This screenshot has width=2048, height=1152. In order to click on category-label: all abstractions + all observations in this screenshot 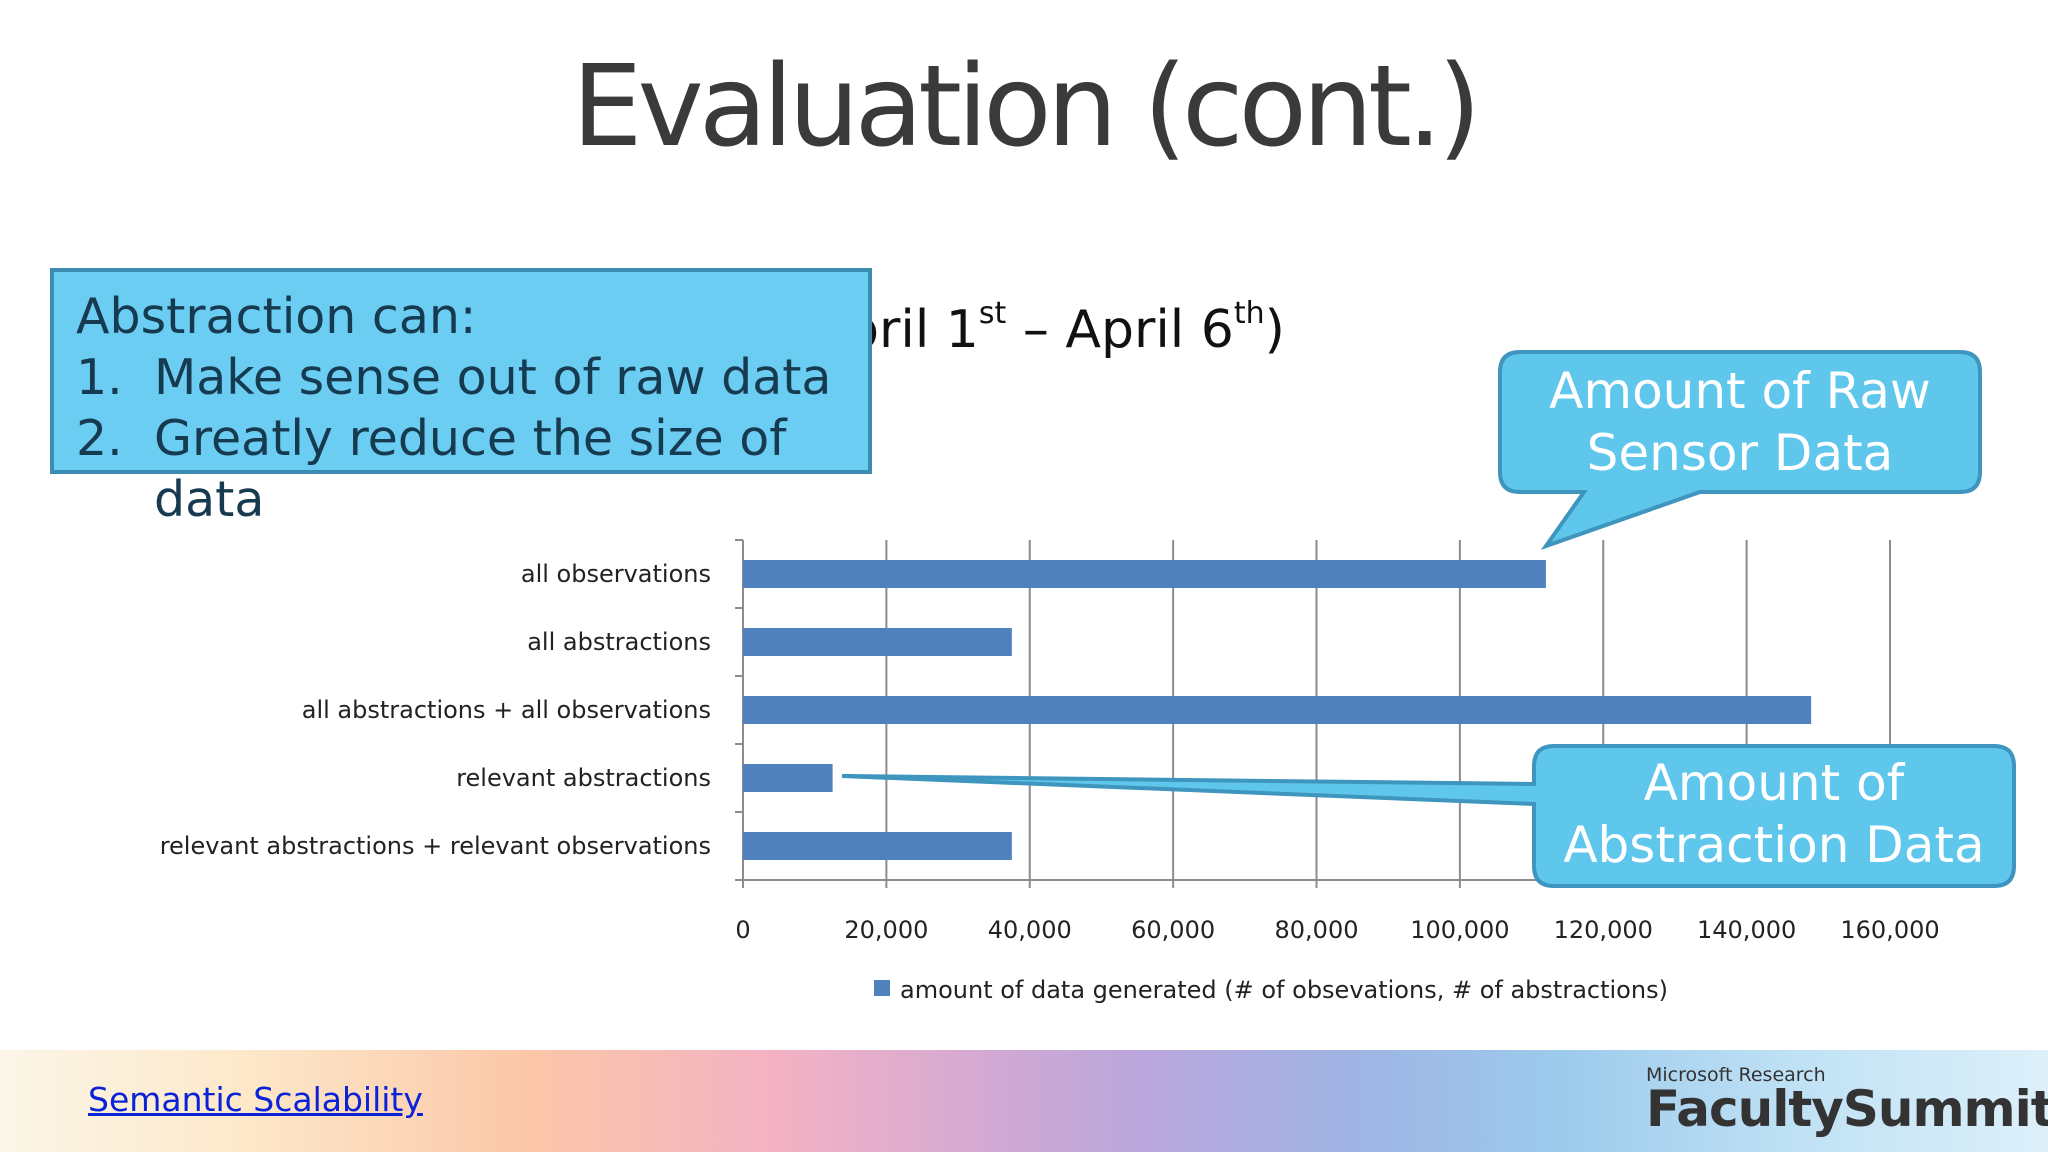, I will do `click(506, 710)`.